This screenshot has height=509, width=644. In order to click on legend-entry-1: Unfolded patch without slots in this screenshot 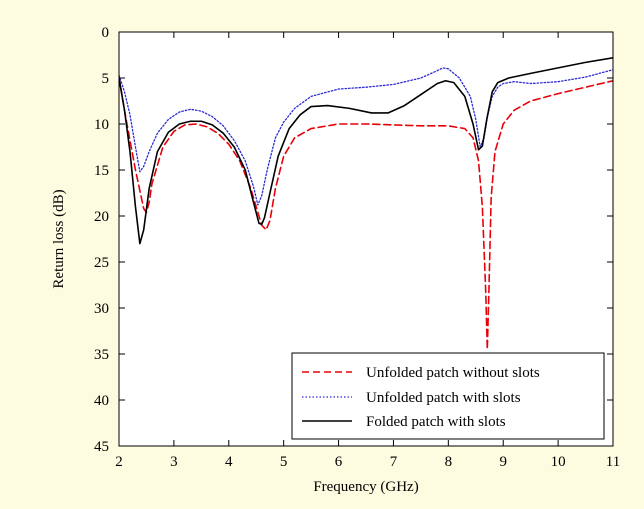, I will do `click(453, 373)`.